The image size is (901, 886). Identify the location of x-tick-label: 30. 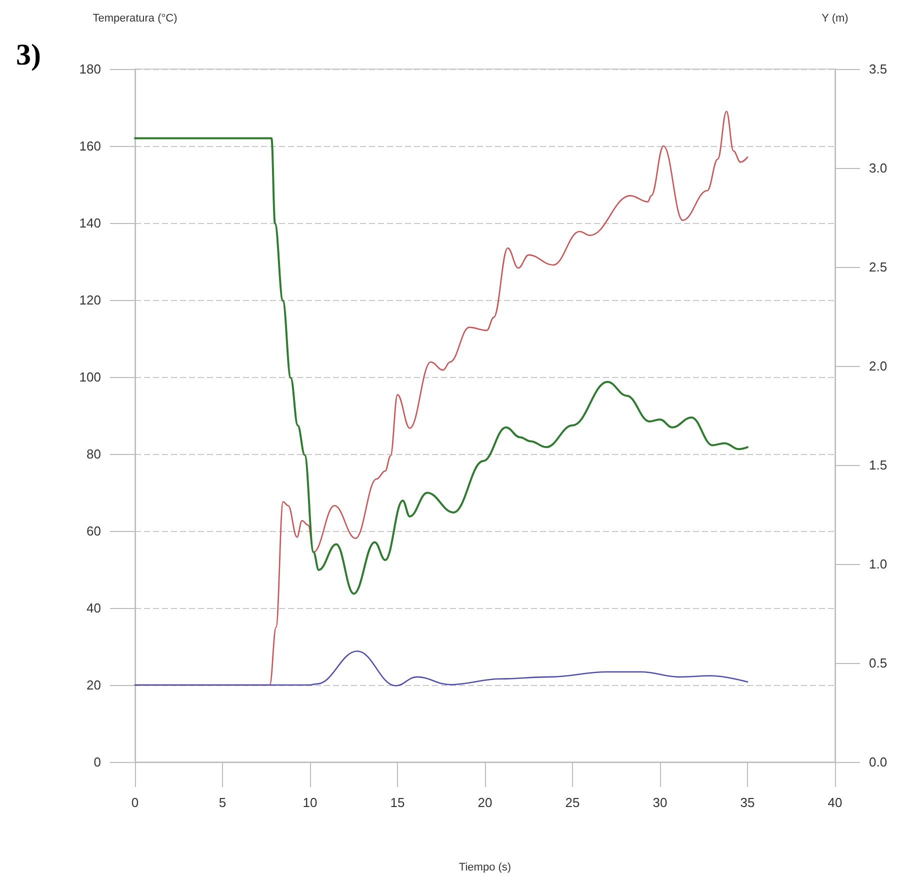
(660, 802).